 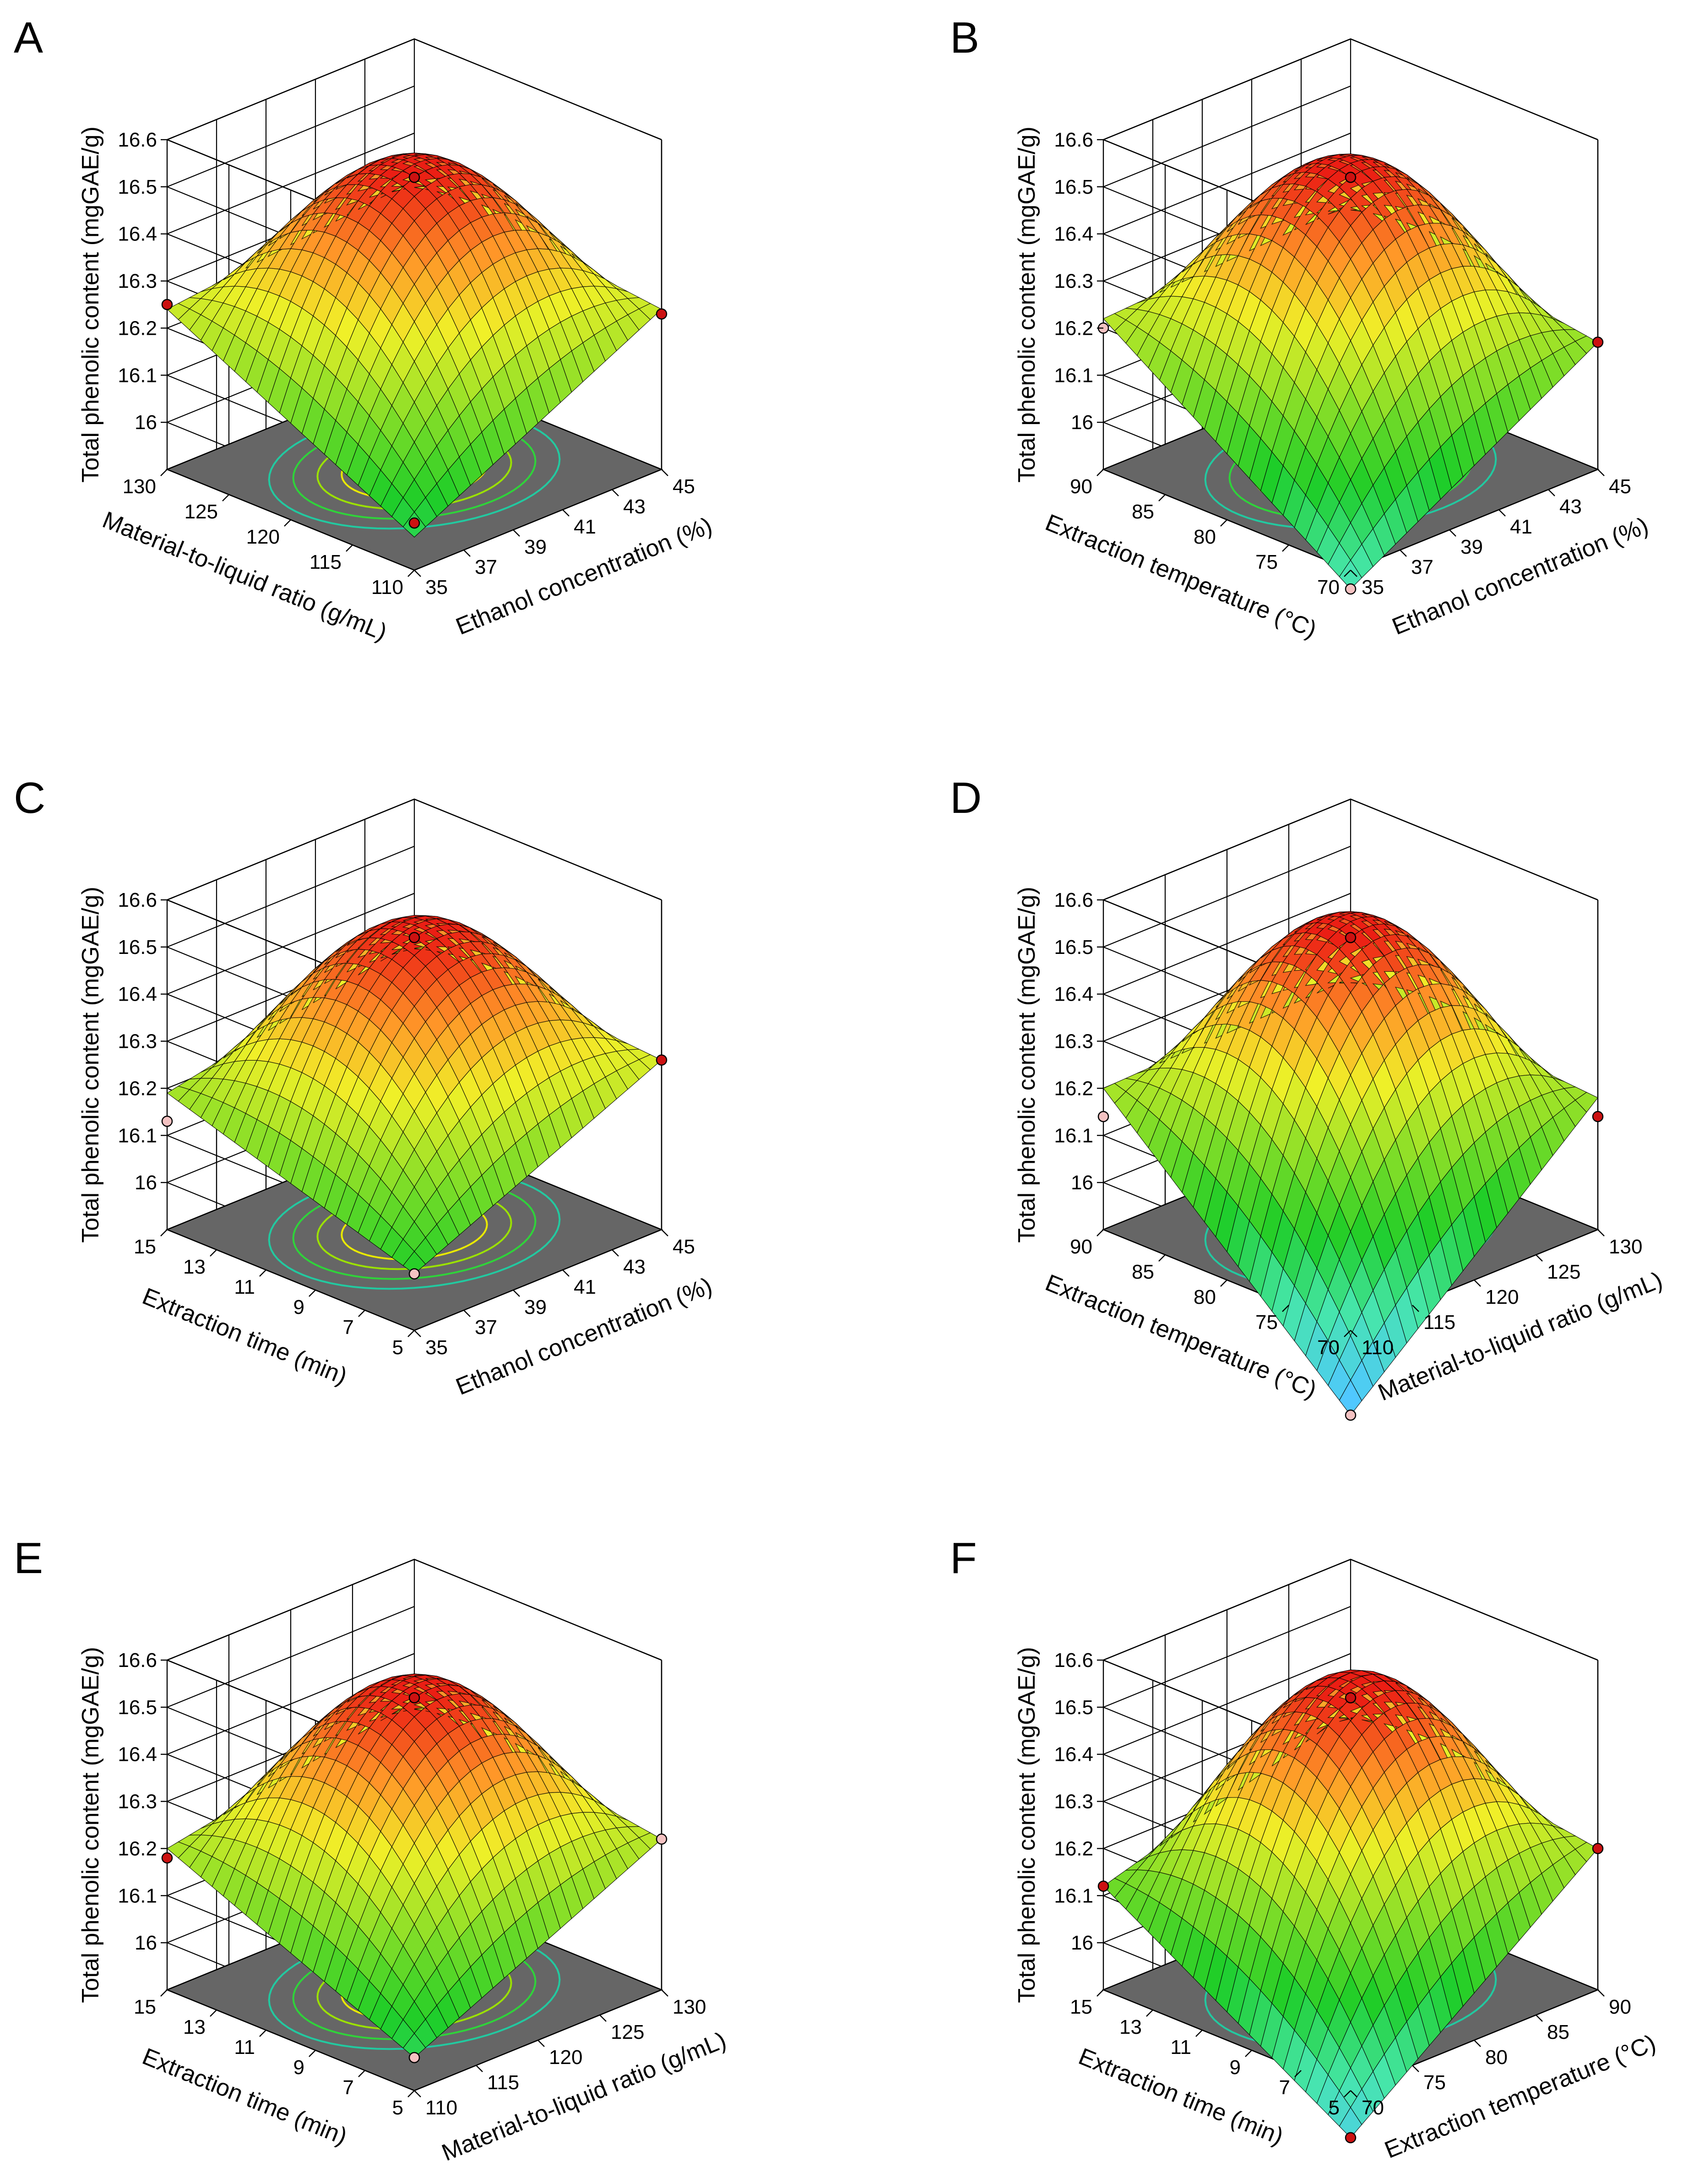 I want to click on y-tick-label: 9, so click(x=1235, y=2067).